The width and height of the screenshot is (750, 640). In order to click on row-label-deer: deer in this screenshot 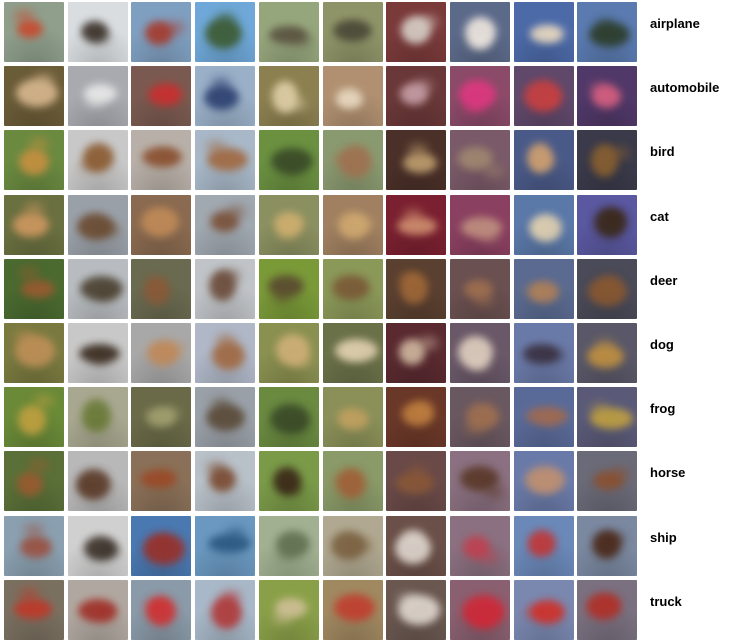, I will do `click(664, 280)`.